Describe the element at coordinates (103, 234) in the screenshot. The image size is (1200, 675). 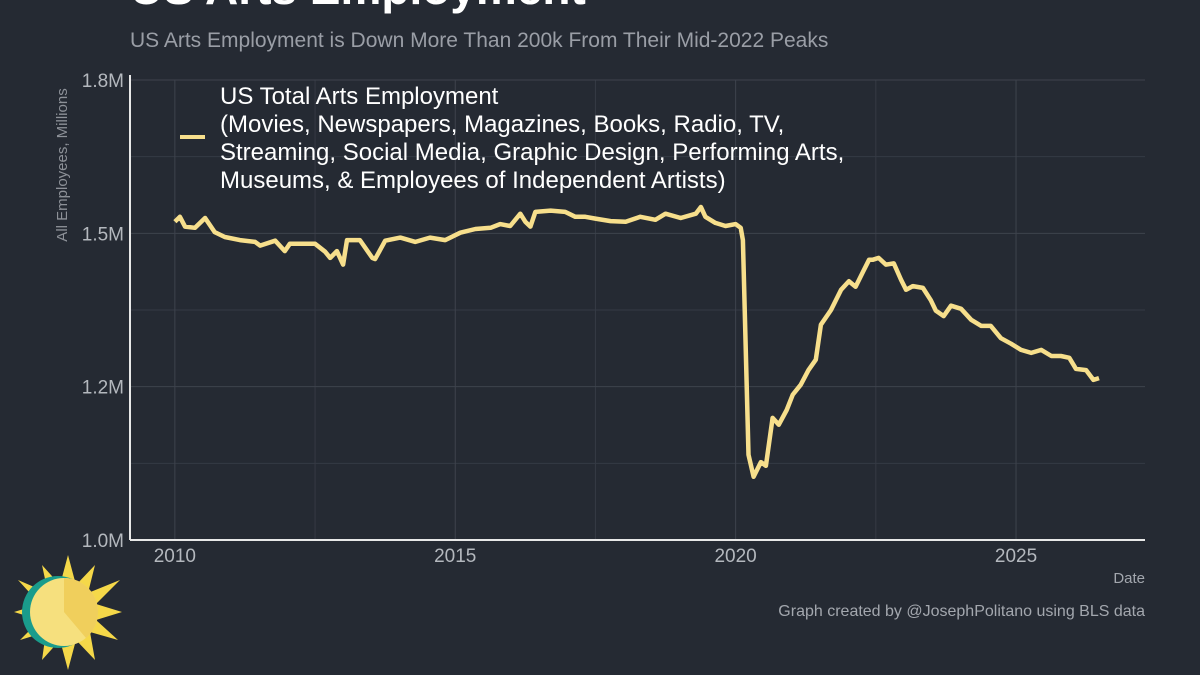
I see `y-tick-label: 1.5M` at that location.